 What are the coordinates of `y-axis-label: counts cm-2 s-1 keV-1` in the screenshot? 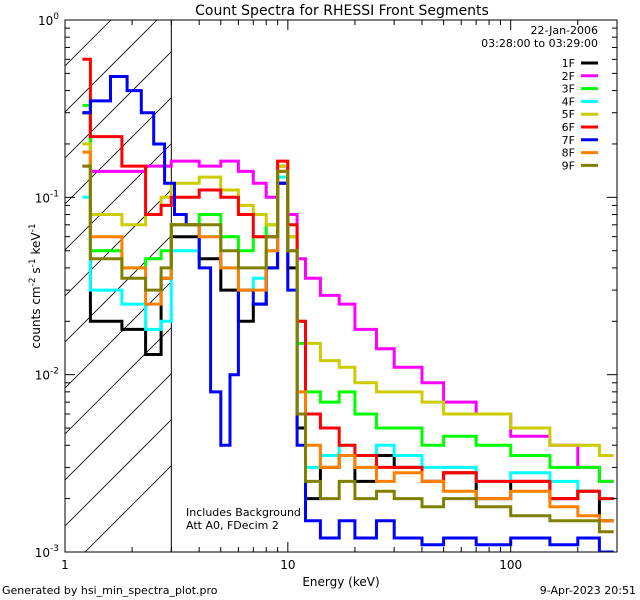 It's located at (35, 285).